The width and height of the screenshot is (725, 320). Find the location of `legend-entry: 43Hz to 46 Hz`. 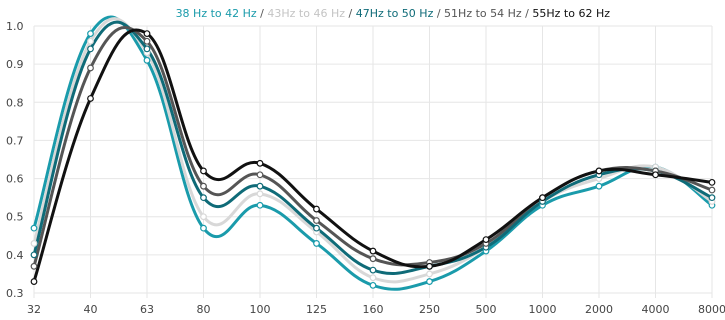

legend-entry: 43Hz to 46 Hz is located at coordinates (306, 13).